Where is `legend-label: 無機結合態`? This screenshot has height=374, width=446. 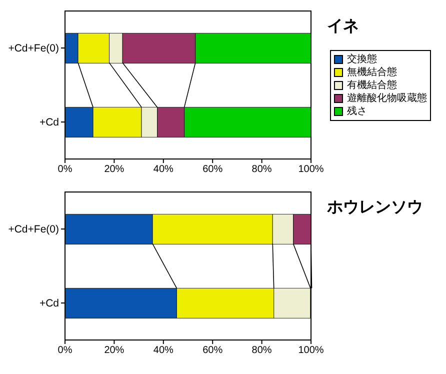 legend-label: 無機結合態 is located at coordinates (372, 72).